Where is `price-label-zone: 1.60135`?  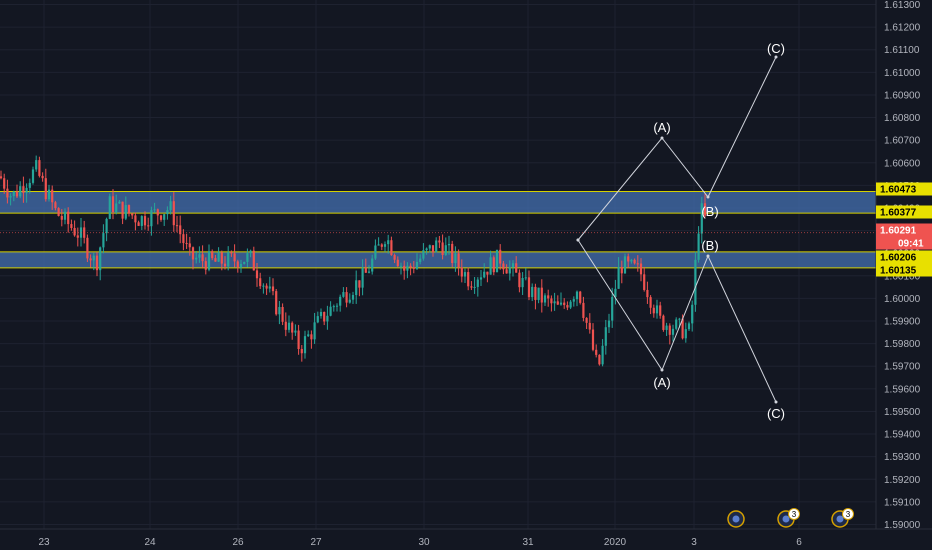
price-label-zone: 1.60135 is located at coordinates (898, 271).